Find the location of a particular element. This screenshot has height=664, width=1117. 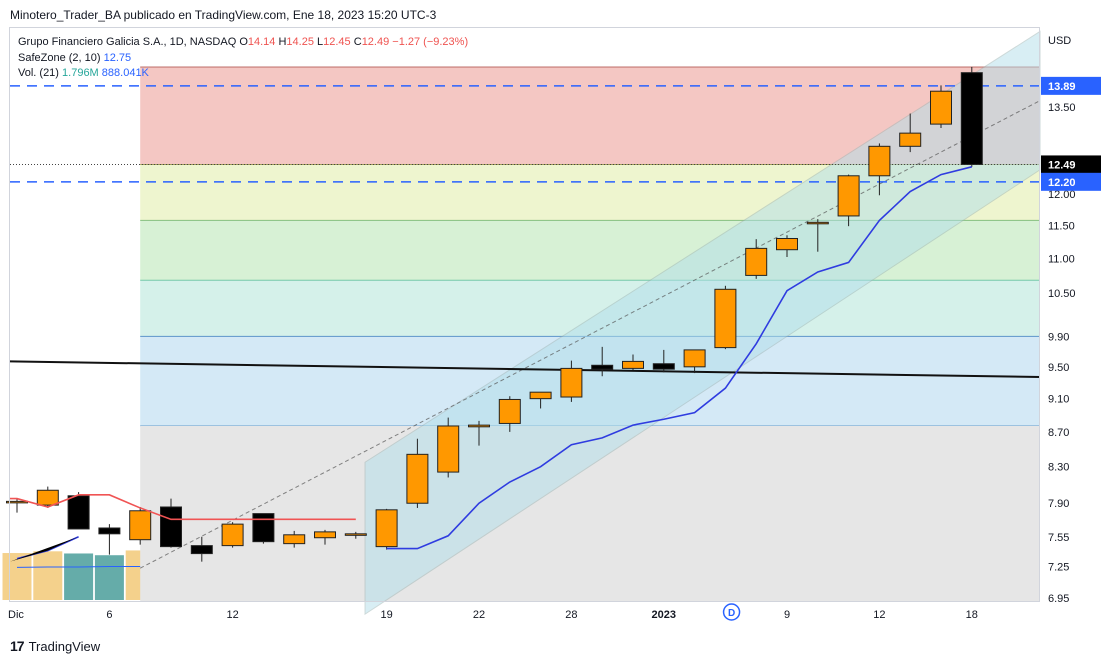

y-tick-label: 11.50 is located at coordinates (1061, 227).